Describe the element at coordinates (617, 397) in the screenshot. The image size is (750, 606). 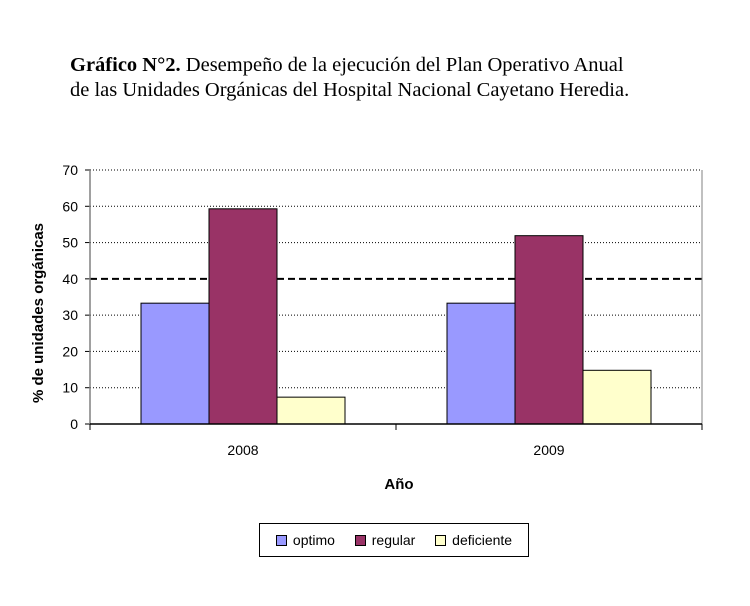
I see `bar-deficiente-2009` at that location.